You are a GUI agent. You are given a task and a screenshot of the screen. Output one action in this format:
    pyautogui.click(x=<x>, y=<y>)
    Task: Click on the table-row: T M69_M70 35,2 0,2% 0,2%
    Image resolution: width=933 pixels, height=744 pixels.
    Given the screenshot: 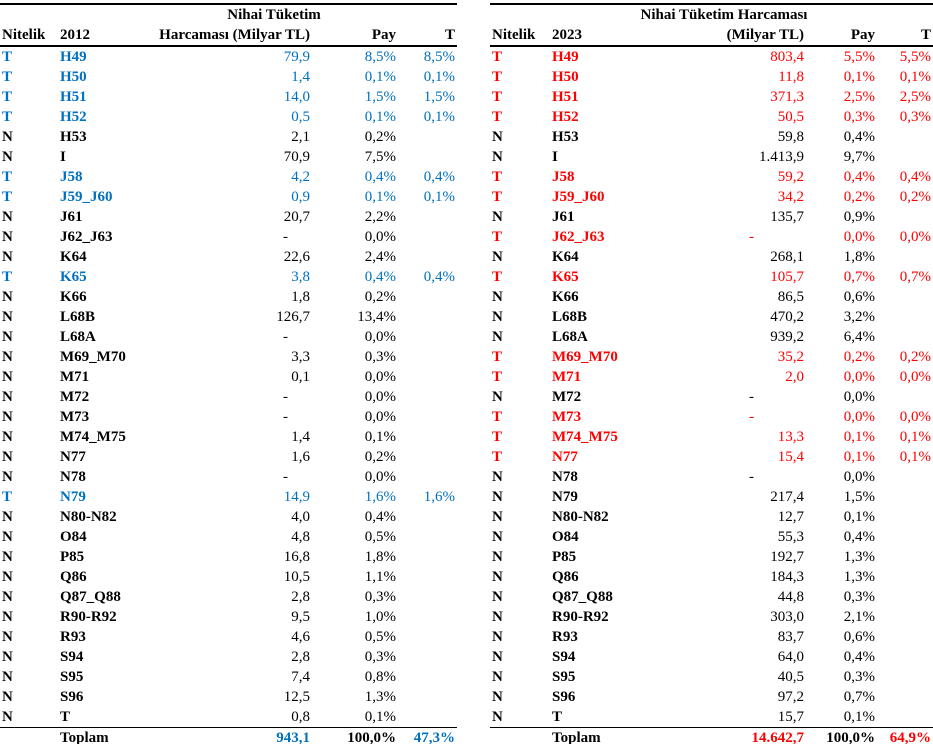 What is the action you would take?
    pyautogui.click(x=711, y=357)
    